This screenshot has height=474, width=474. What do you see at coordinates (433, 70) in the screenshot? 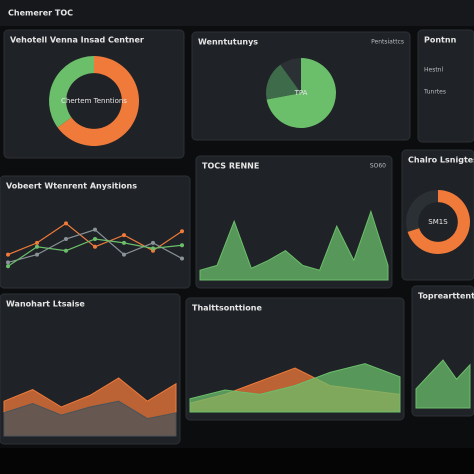
I see `label: Hestnl` at bounding box center [433, 70].